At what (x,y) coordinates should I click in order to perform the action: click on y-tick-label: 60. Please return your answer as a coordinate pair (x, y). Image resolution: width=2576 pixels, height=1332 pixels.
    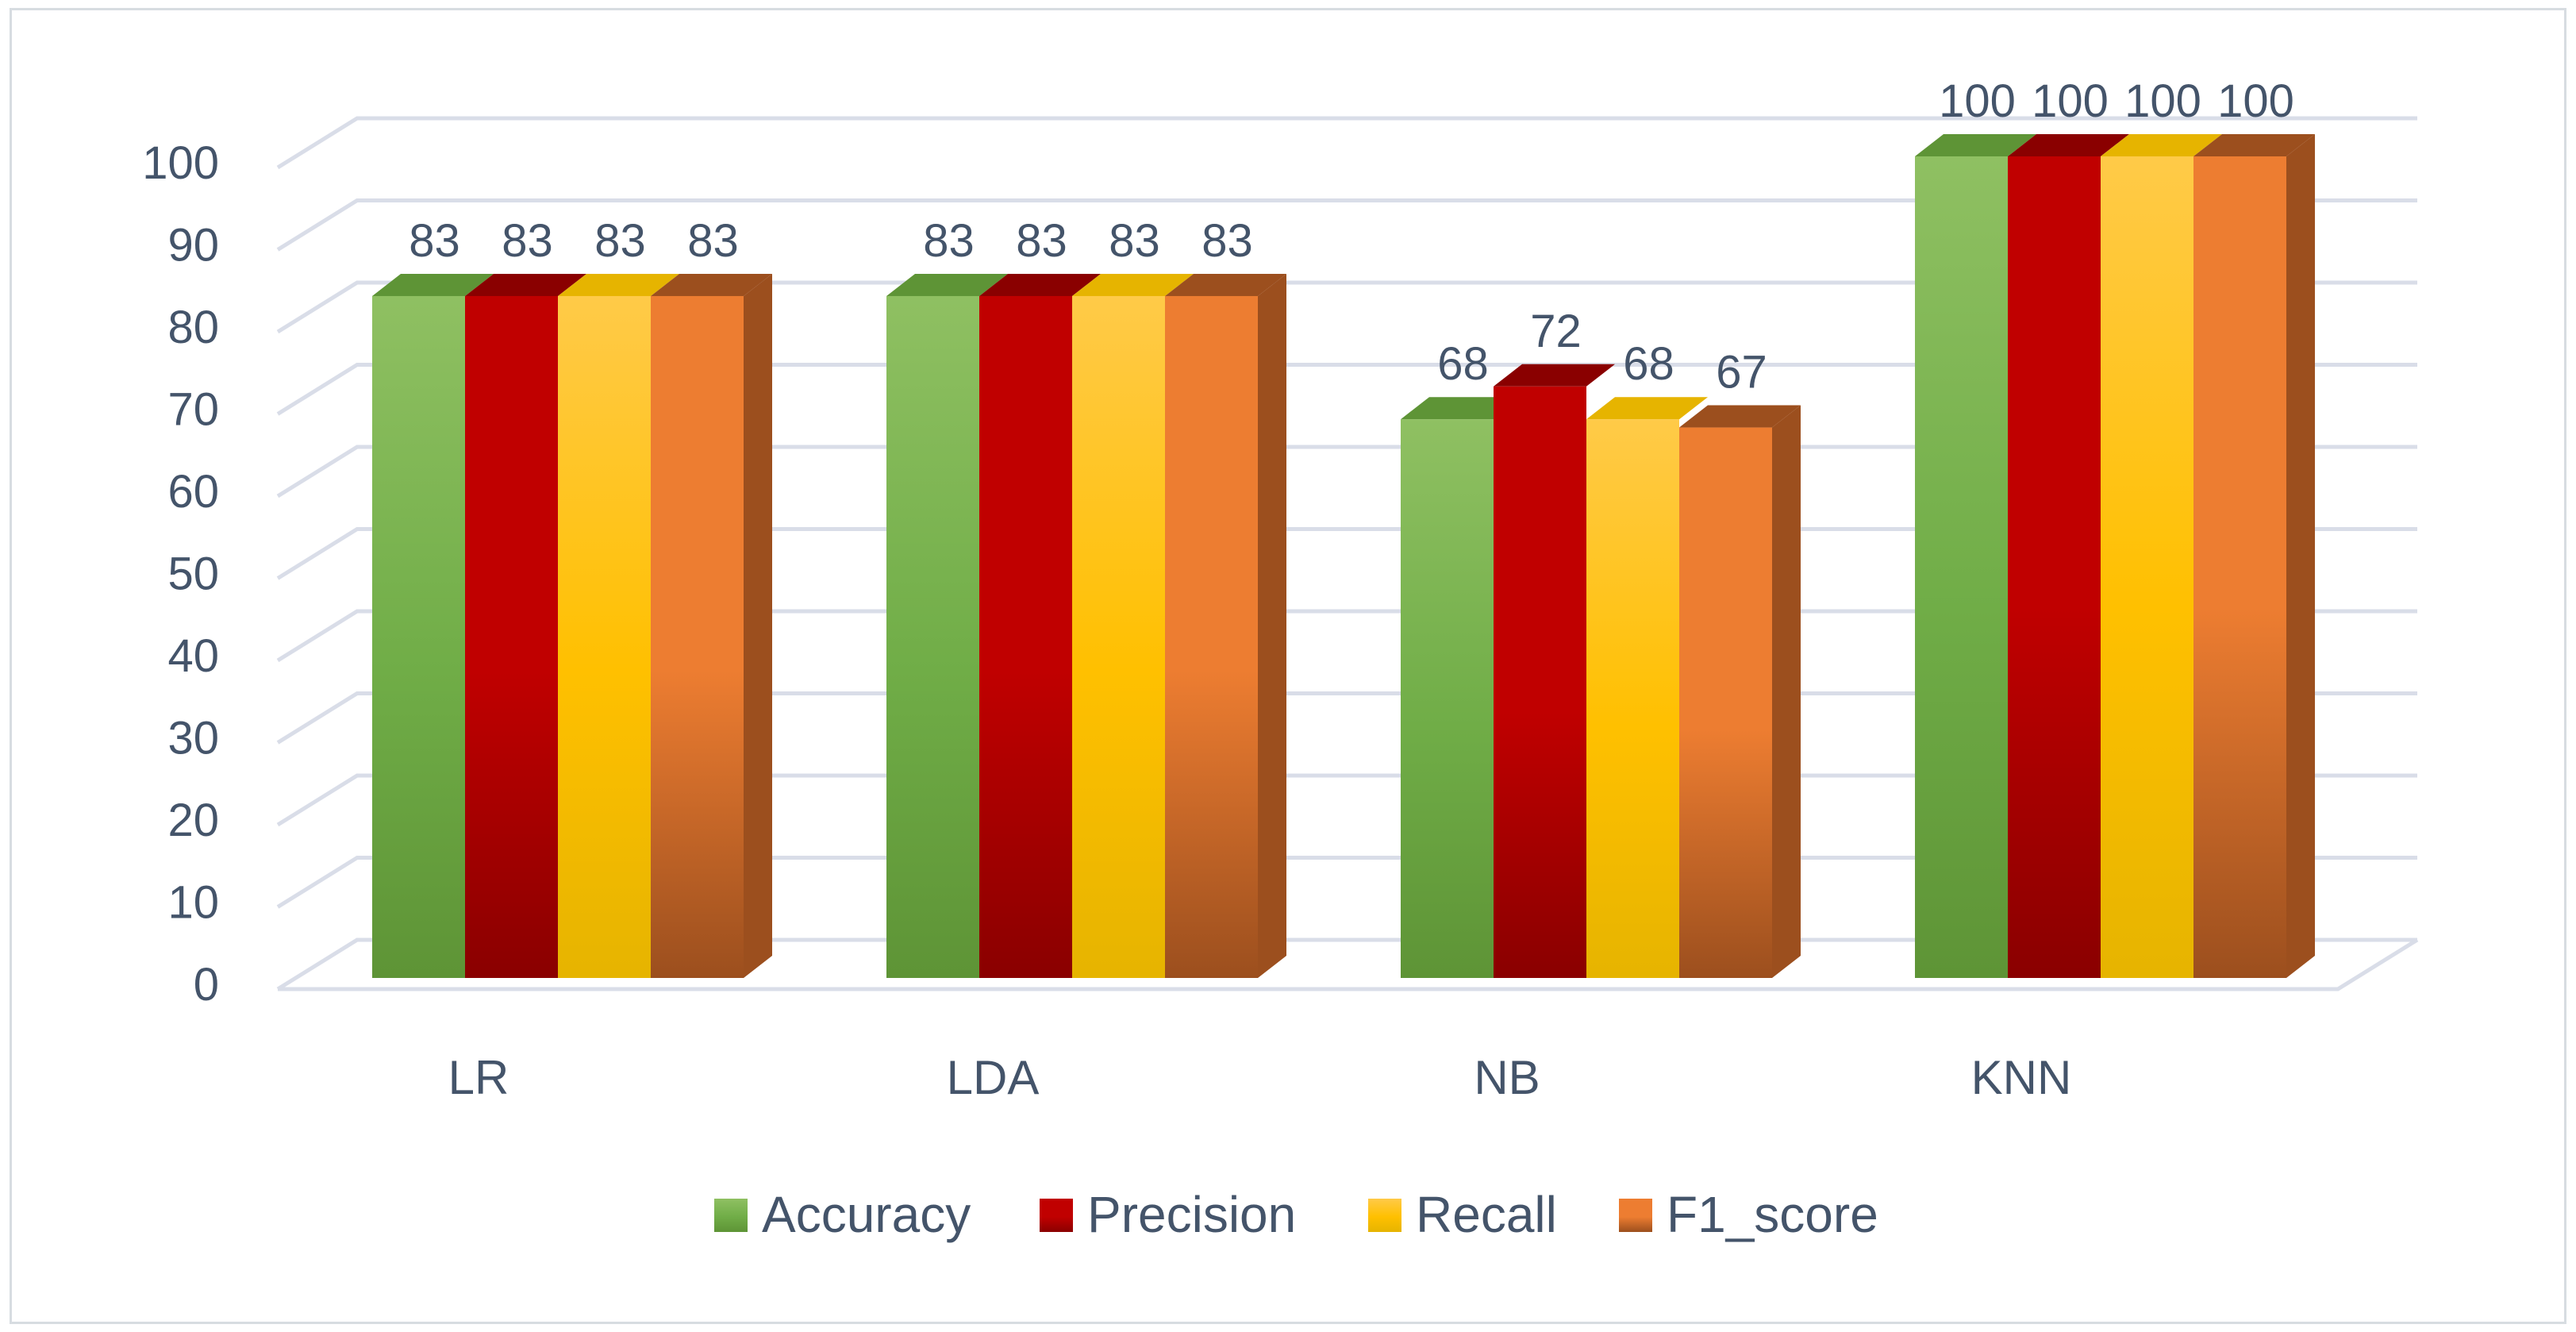
    Looking at the image, I should click on (193, 492).